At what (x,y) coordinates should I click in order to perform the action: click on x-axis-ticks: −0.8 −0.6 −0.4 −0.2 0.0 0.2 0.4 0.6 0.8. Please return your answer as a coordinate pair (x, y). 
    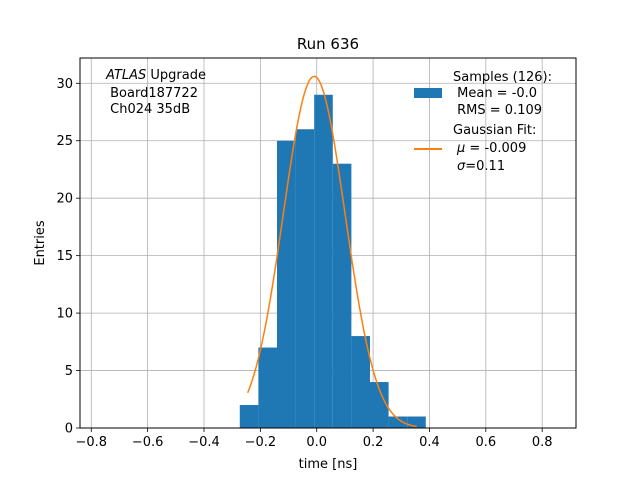
    Looking at the image, I should click on (314, 439).